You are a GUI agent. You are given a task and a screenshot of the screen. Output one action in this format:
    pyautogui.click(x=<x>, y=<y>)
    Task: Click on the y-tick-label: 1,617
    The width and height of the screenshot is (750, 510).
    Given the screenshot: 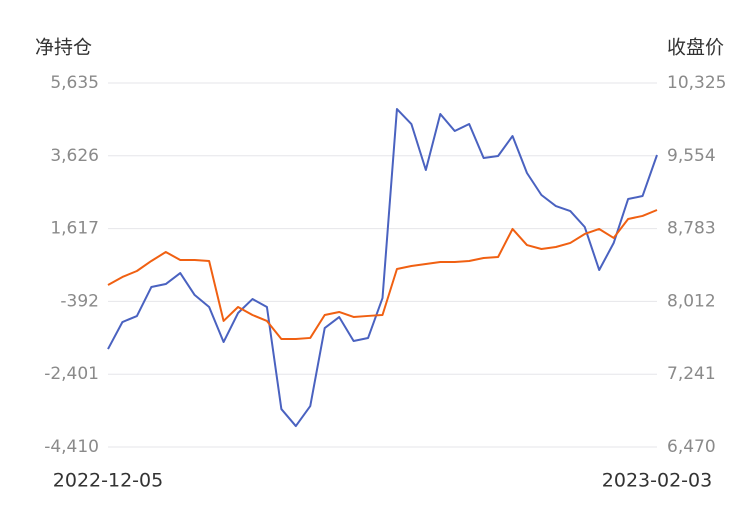 What is the action you would take?
    pyautogui.click(x=74, y=229)
    